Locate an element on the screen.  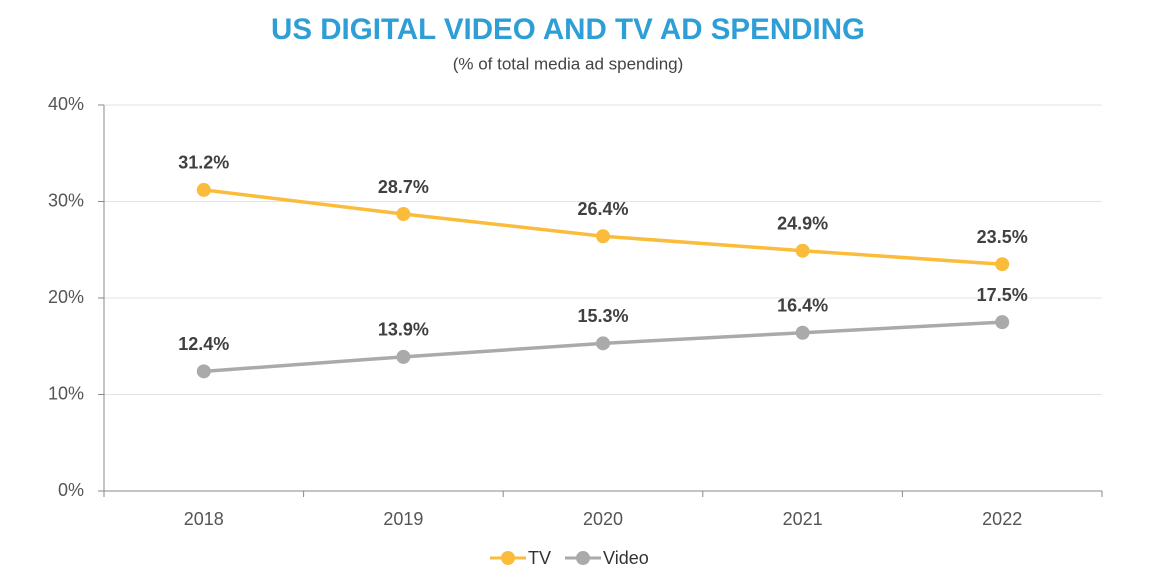
data-label: 23.5% is located at coordinates (1002, 237).